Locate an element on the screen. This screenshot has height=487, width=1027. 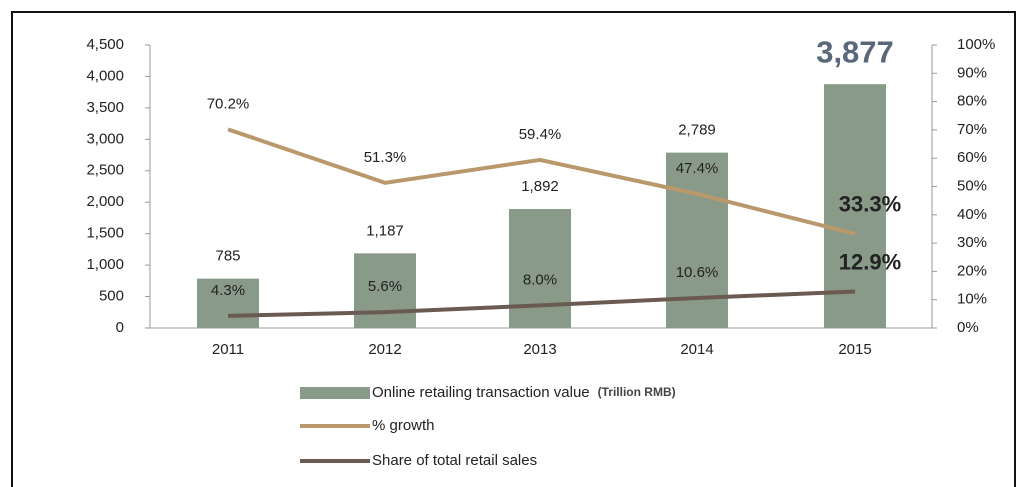
y2-tick-label: 80% is located at coordinates (972, 101).